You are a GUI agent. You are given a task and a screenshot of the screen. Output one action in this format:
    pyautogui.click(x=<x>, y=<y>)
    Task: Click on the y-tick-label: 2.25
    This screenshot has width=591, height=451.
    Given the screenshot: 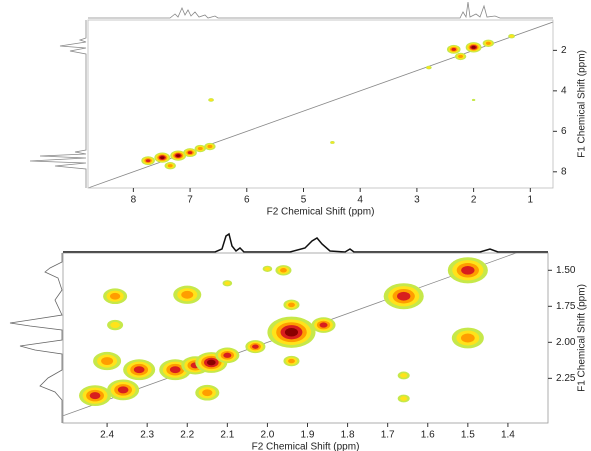 What is the action you would take?
    pyautogui.click(x=566, y=378)
    